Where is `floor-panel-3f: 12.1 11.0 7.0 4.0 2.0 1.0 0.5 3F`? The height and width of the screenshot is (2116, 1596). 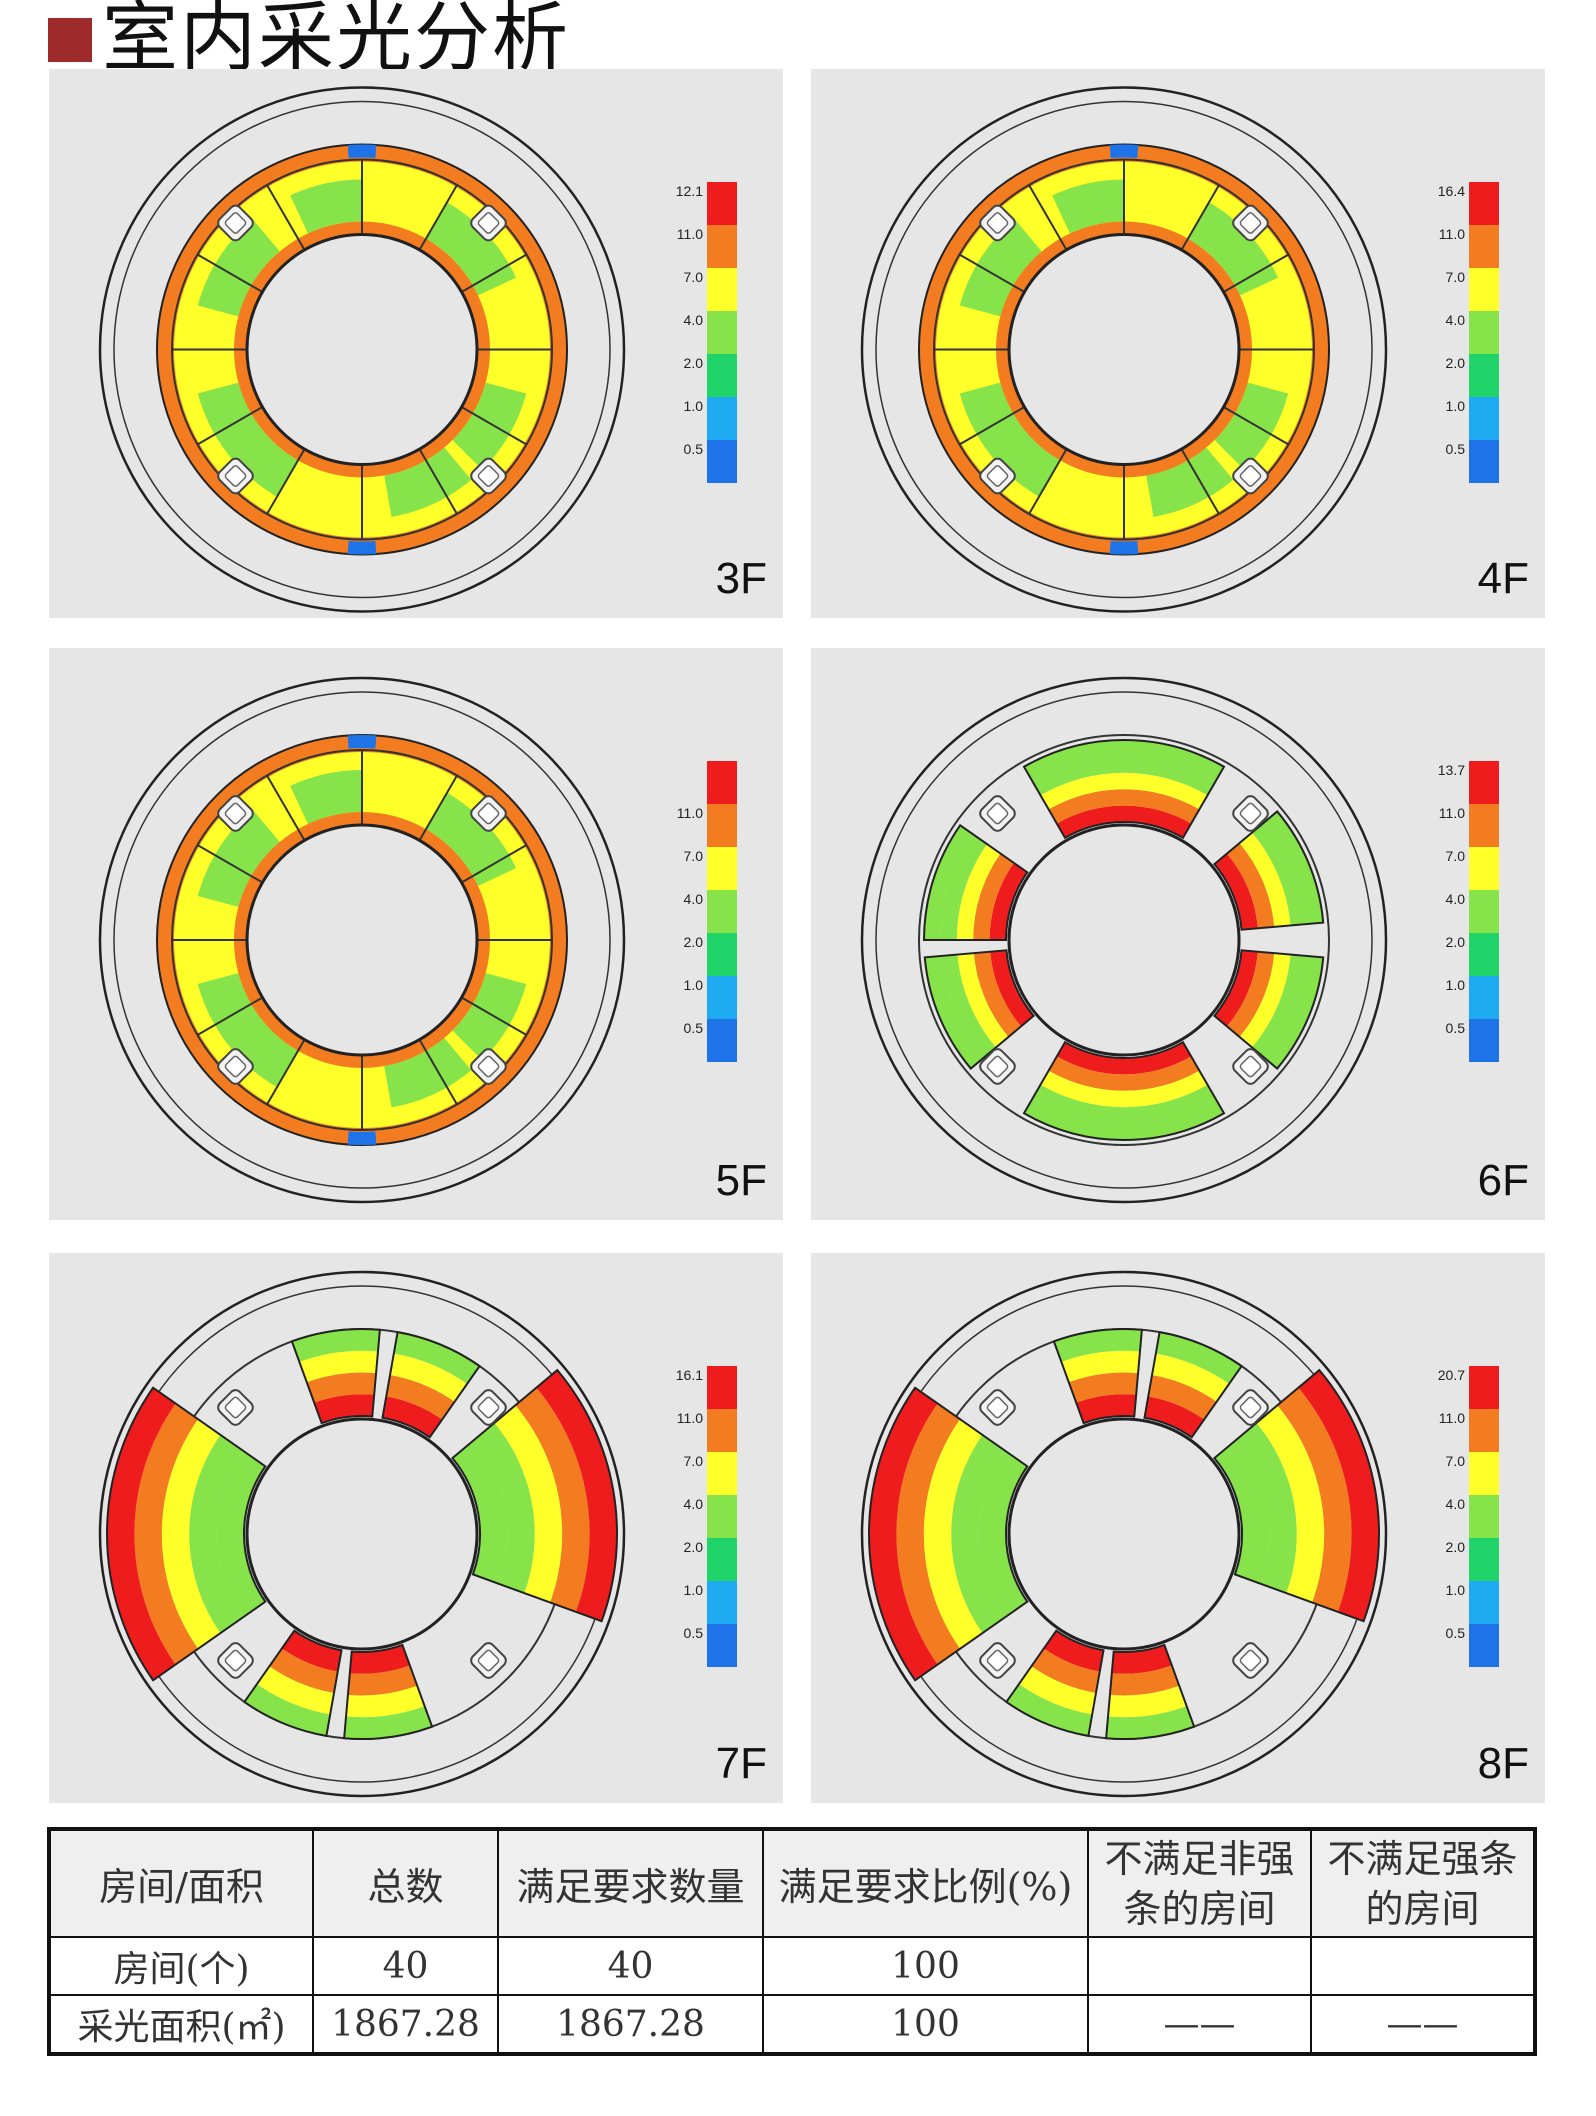
floor-panel-3f: 12.1 11.0 7.0 4.0 2.0 1.0 0.5 3F is located at coordinates (416, 343).